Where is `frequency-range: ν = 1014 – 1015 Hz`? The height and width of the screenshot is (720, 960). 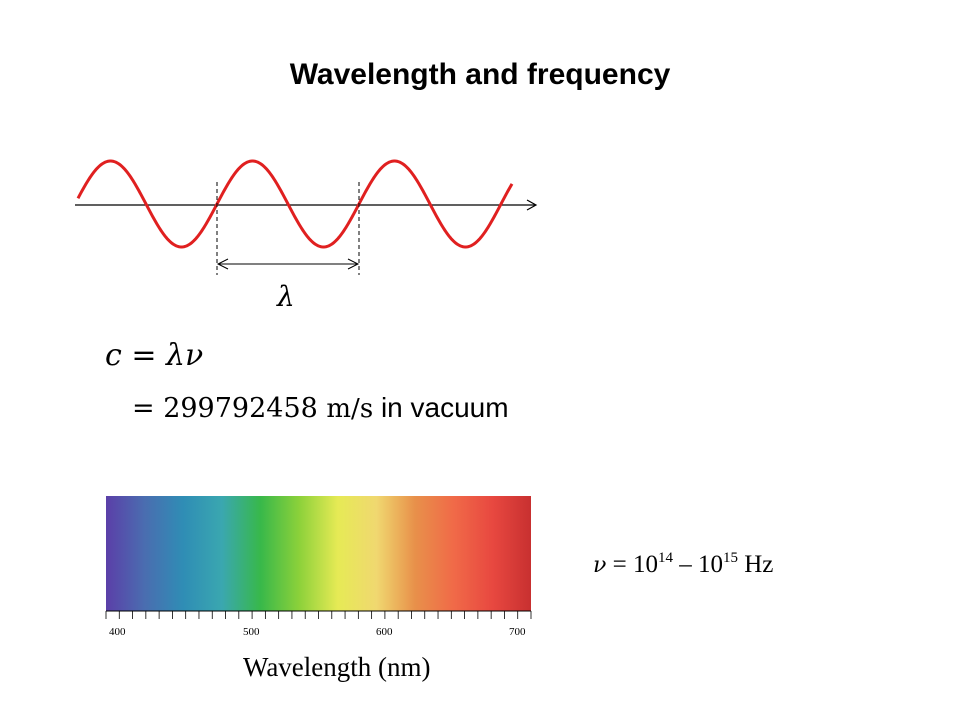
frequency-range: ν = 1014 – 1015 Hz is located at coordinates (683, 564).